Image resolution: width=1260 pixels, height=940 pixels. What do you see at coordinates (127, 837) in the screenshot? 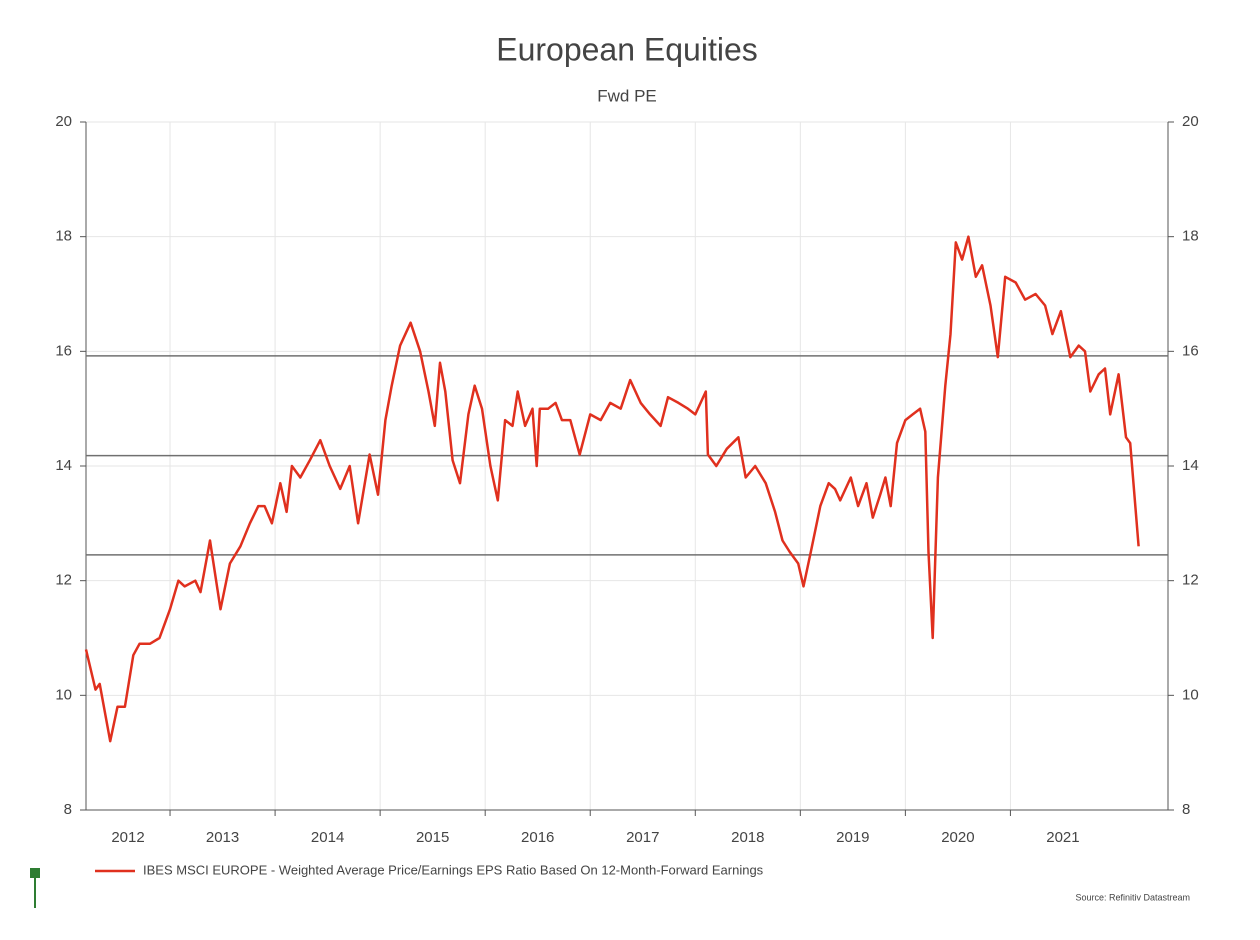
I see `x-tick-label: 2012` at bounding box center [127, 837].